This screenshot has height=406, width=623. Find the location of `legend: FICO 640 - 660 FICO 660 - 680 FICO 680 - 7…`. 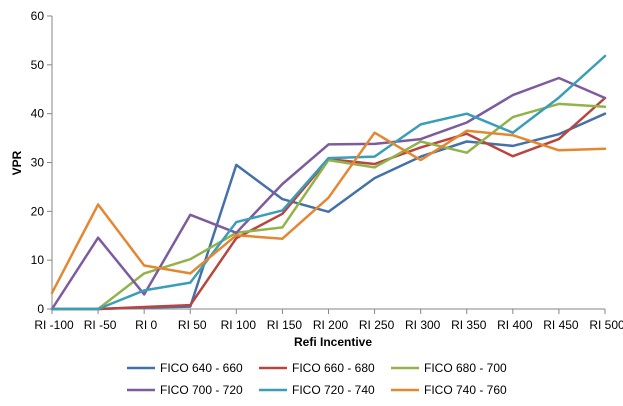

legend: FICO 640 - 660 FICO 660 - 680 FICO 680 - 7… is located at coordinates (317, 379).